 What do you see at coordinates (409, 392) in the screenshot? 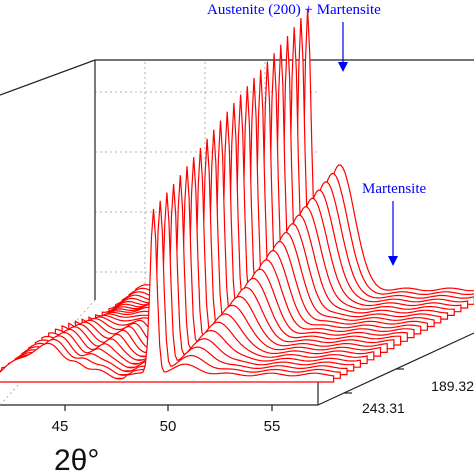
I see `depth-axis-ticks: 189.32 243.31` at bounding box center [409, 392].